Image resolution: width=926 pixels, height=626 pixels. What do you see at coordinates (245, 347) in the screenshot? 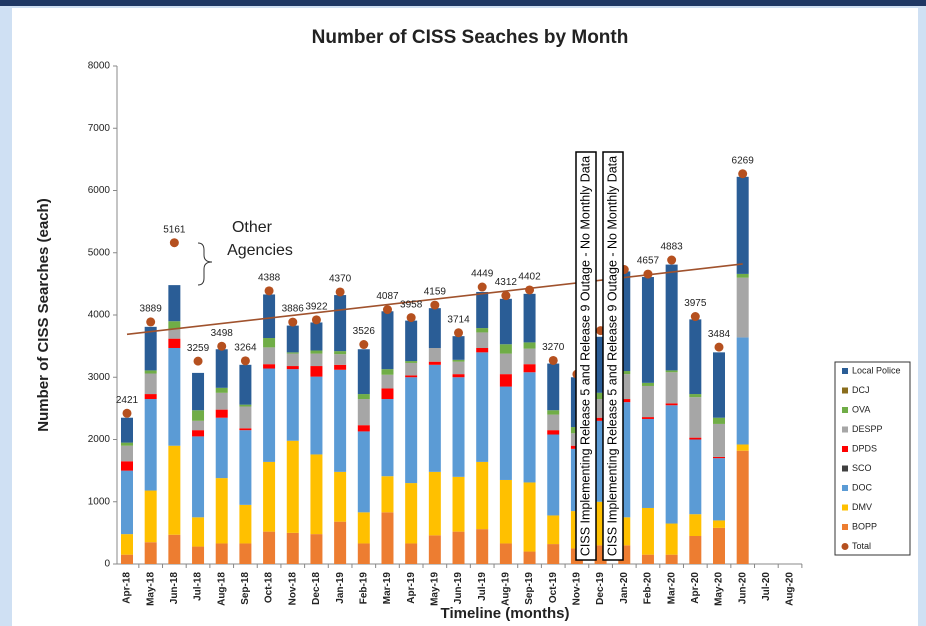
I see `total-label: 3264` at bounding box center [245, 347].